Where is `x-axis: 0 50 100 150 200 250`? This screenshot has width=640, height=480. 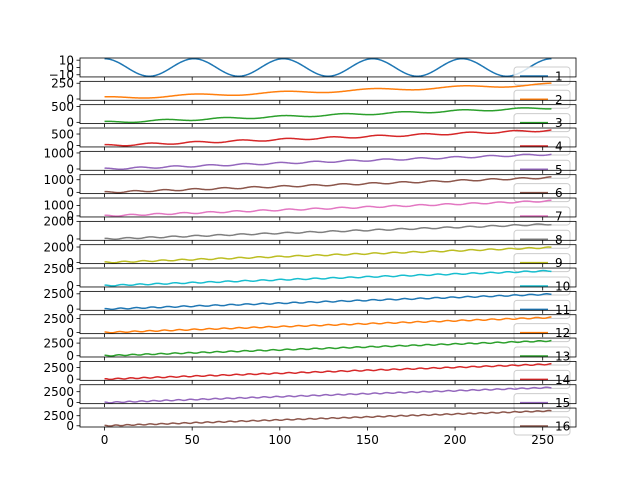
x-axis: 0 50 100 150 200 250 is located at coordinates (327, 440).